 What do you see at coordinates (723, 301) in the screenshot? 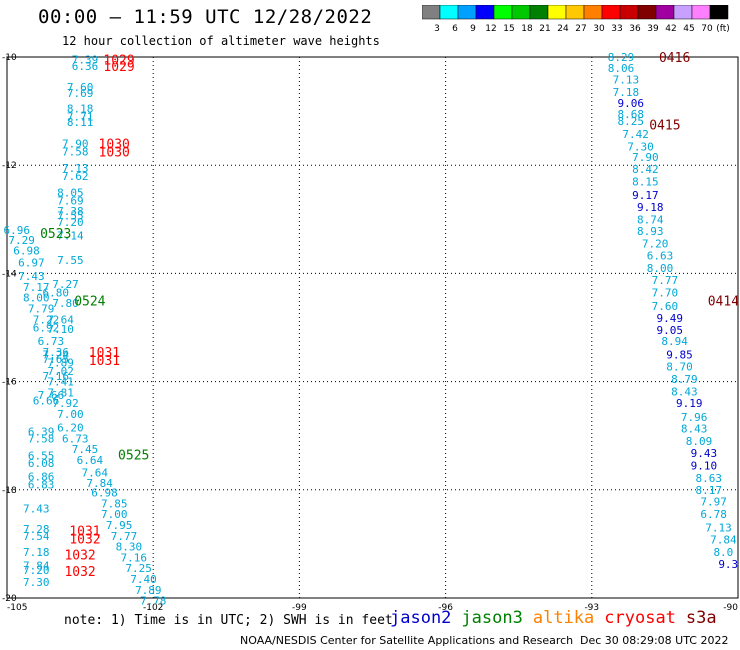
I see `pass-time-label: 0414` at bounding box center [723, 301].